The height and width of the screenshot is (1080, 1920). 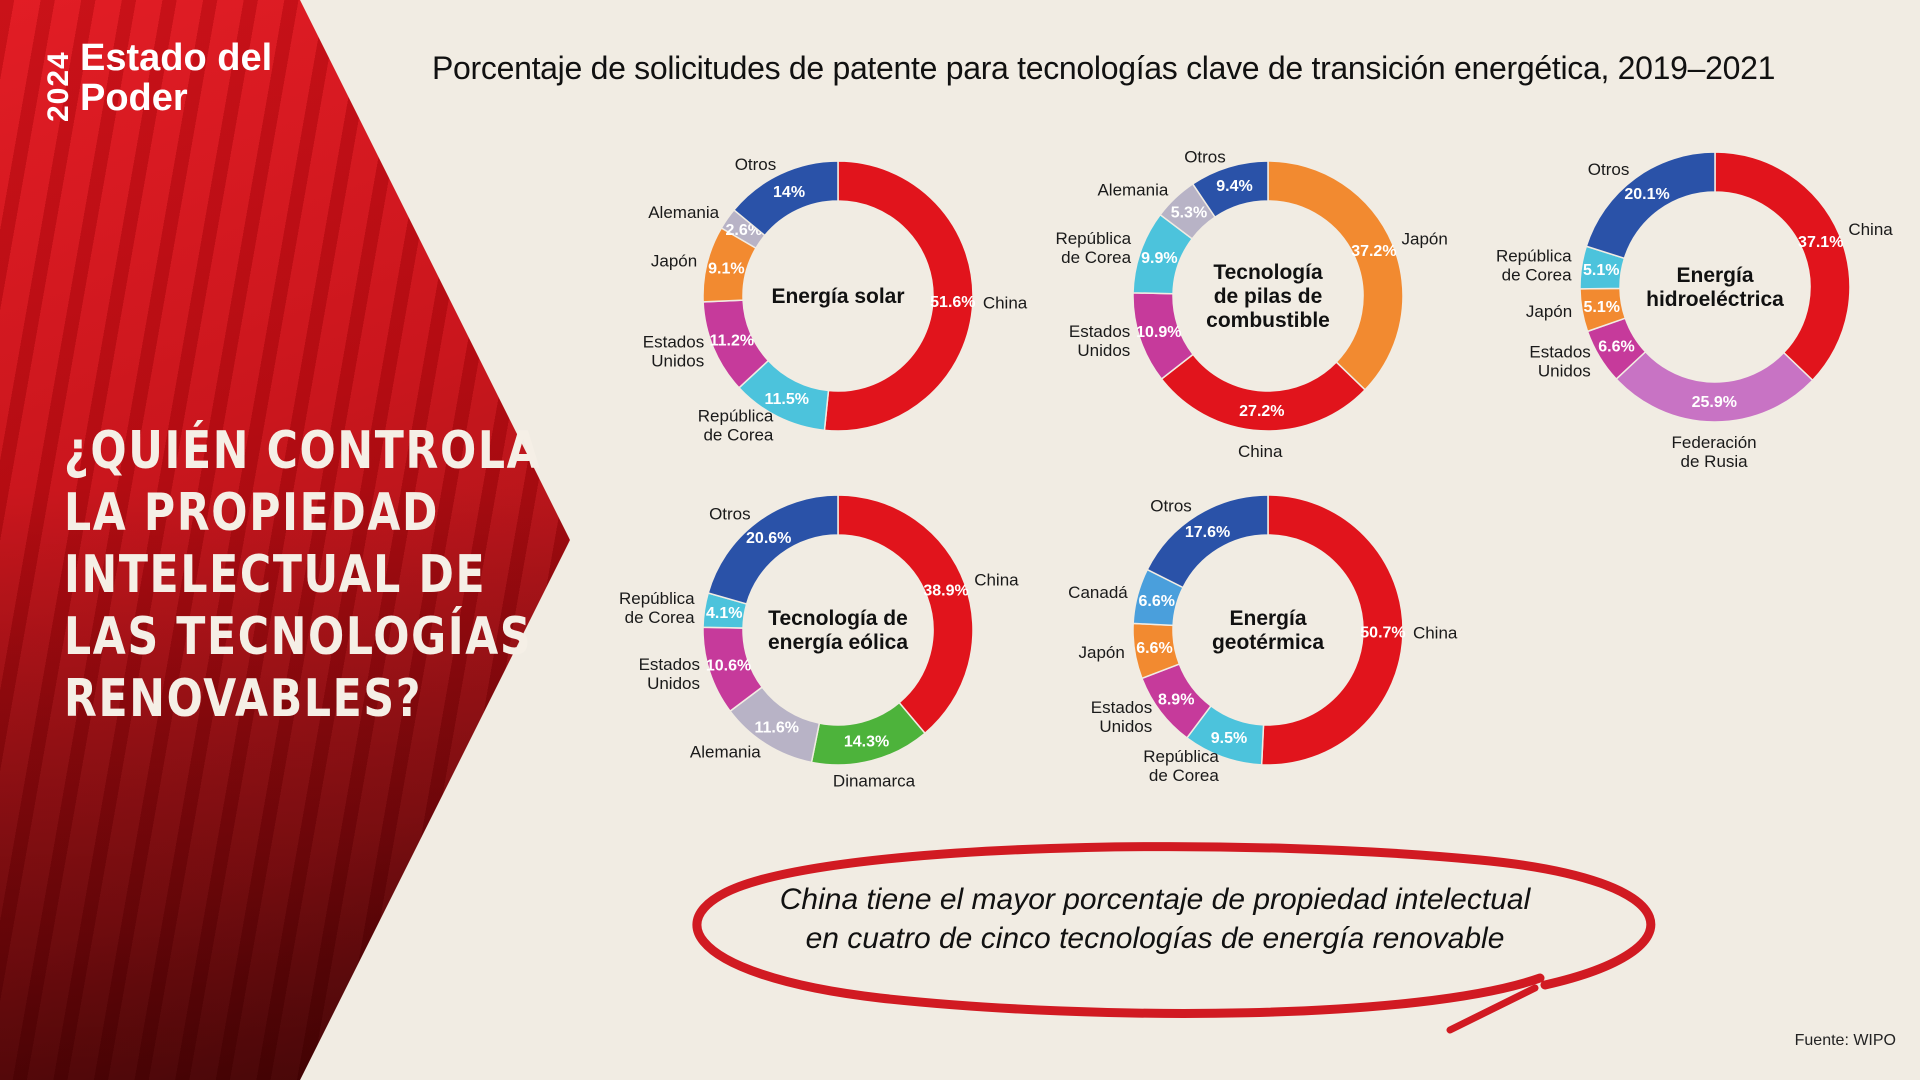 What do you see at coordinates (1159, 258) in the screenshot?
I see `slice-value-label: 9.9%` at bounding box center [1159, 258].